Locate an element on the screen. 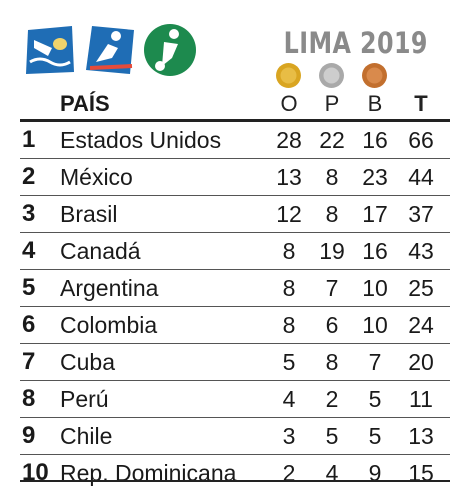  country-cell: México is located at coordinates (96, 177).